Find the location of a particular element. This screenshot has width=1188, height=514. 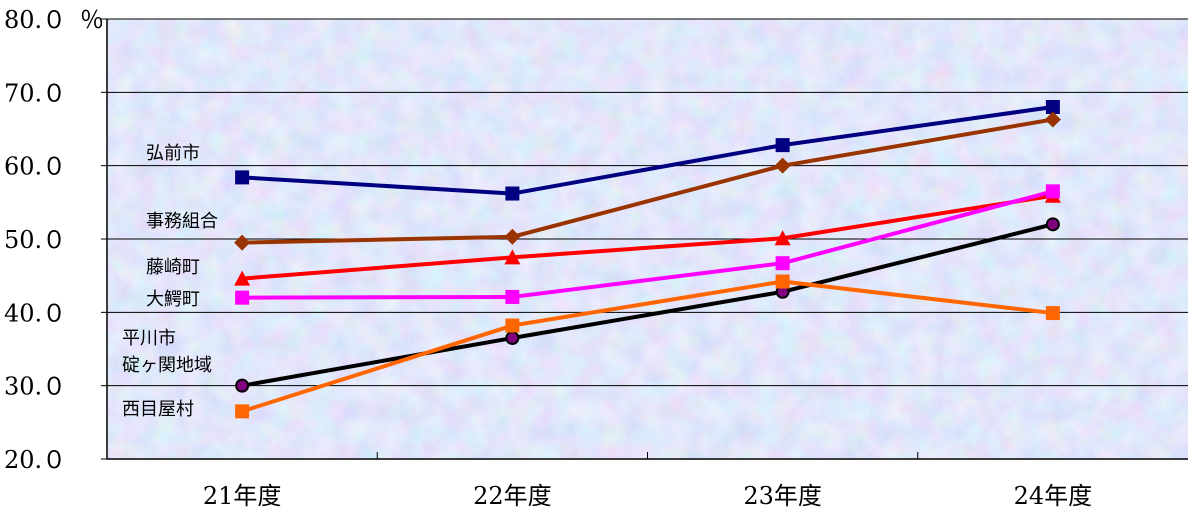

y-tick-label: 50.０ is located at coordinates (35, 240).